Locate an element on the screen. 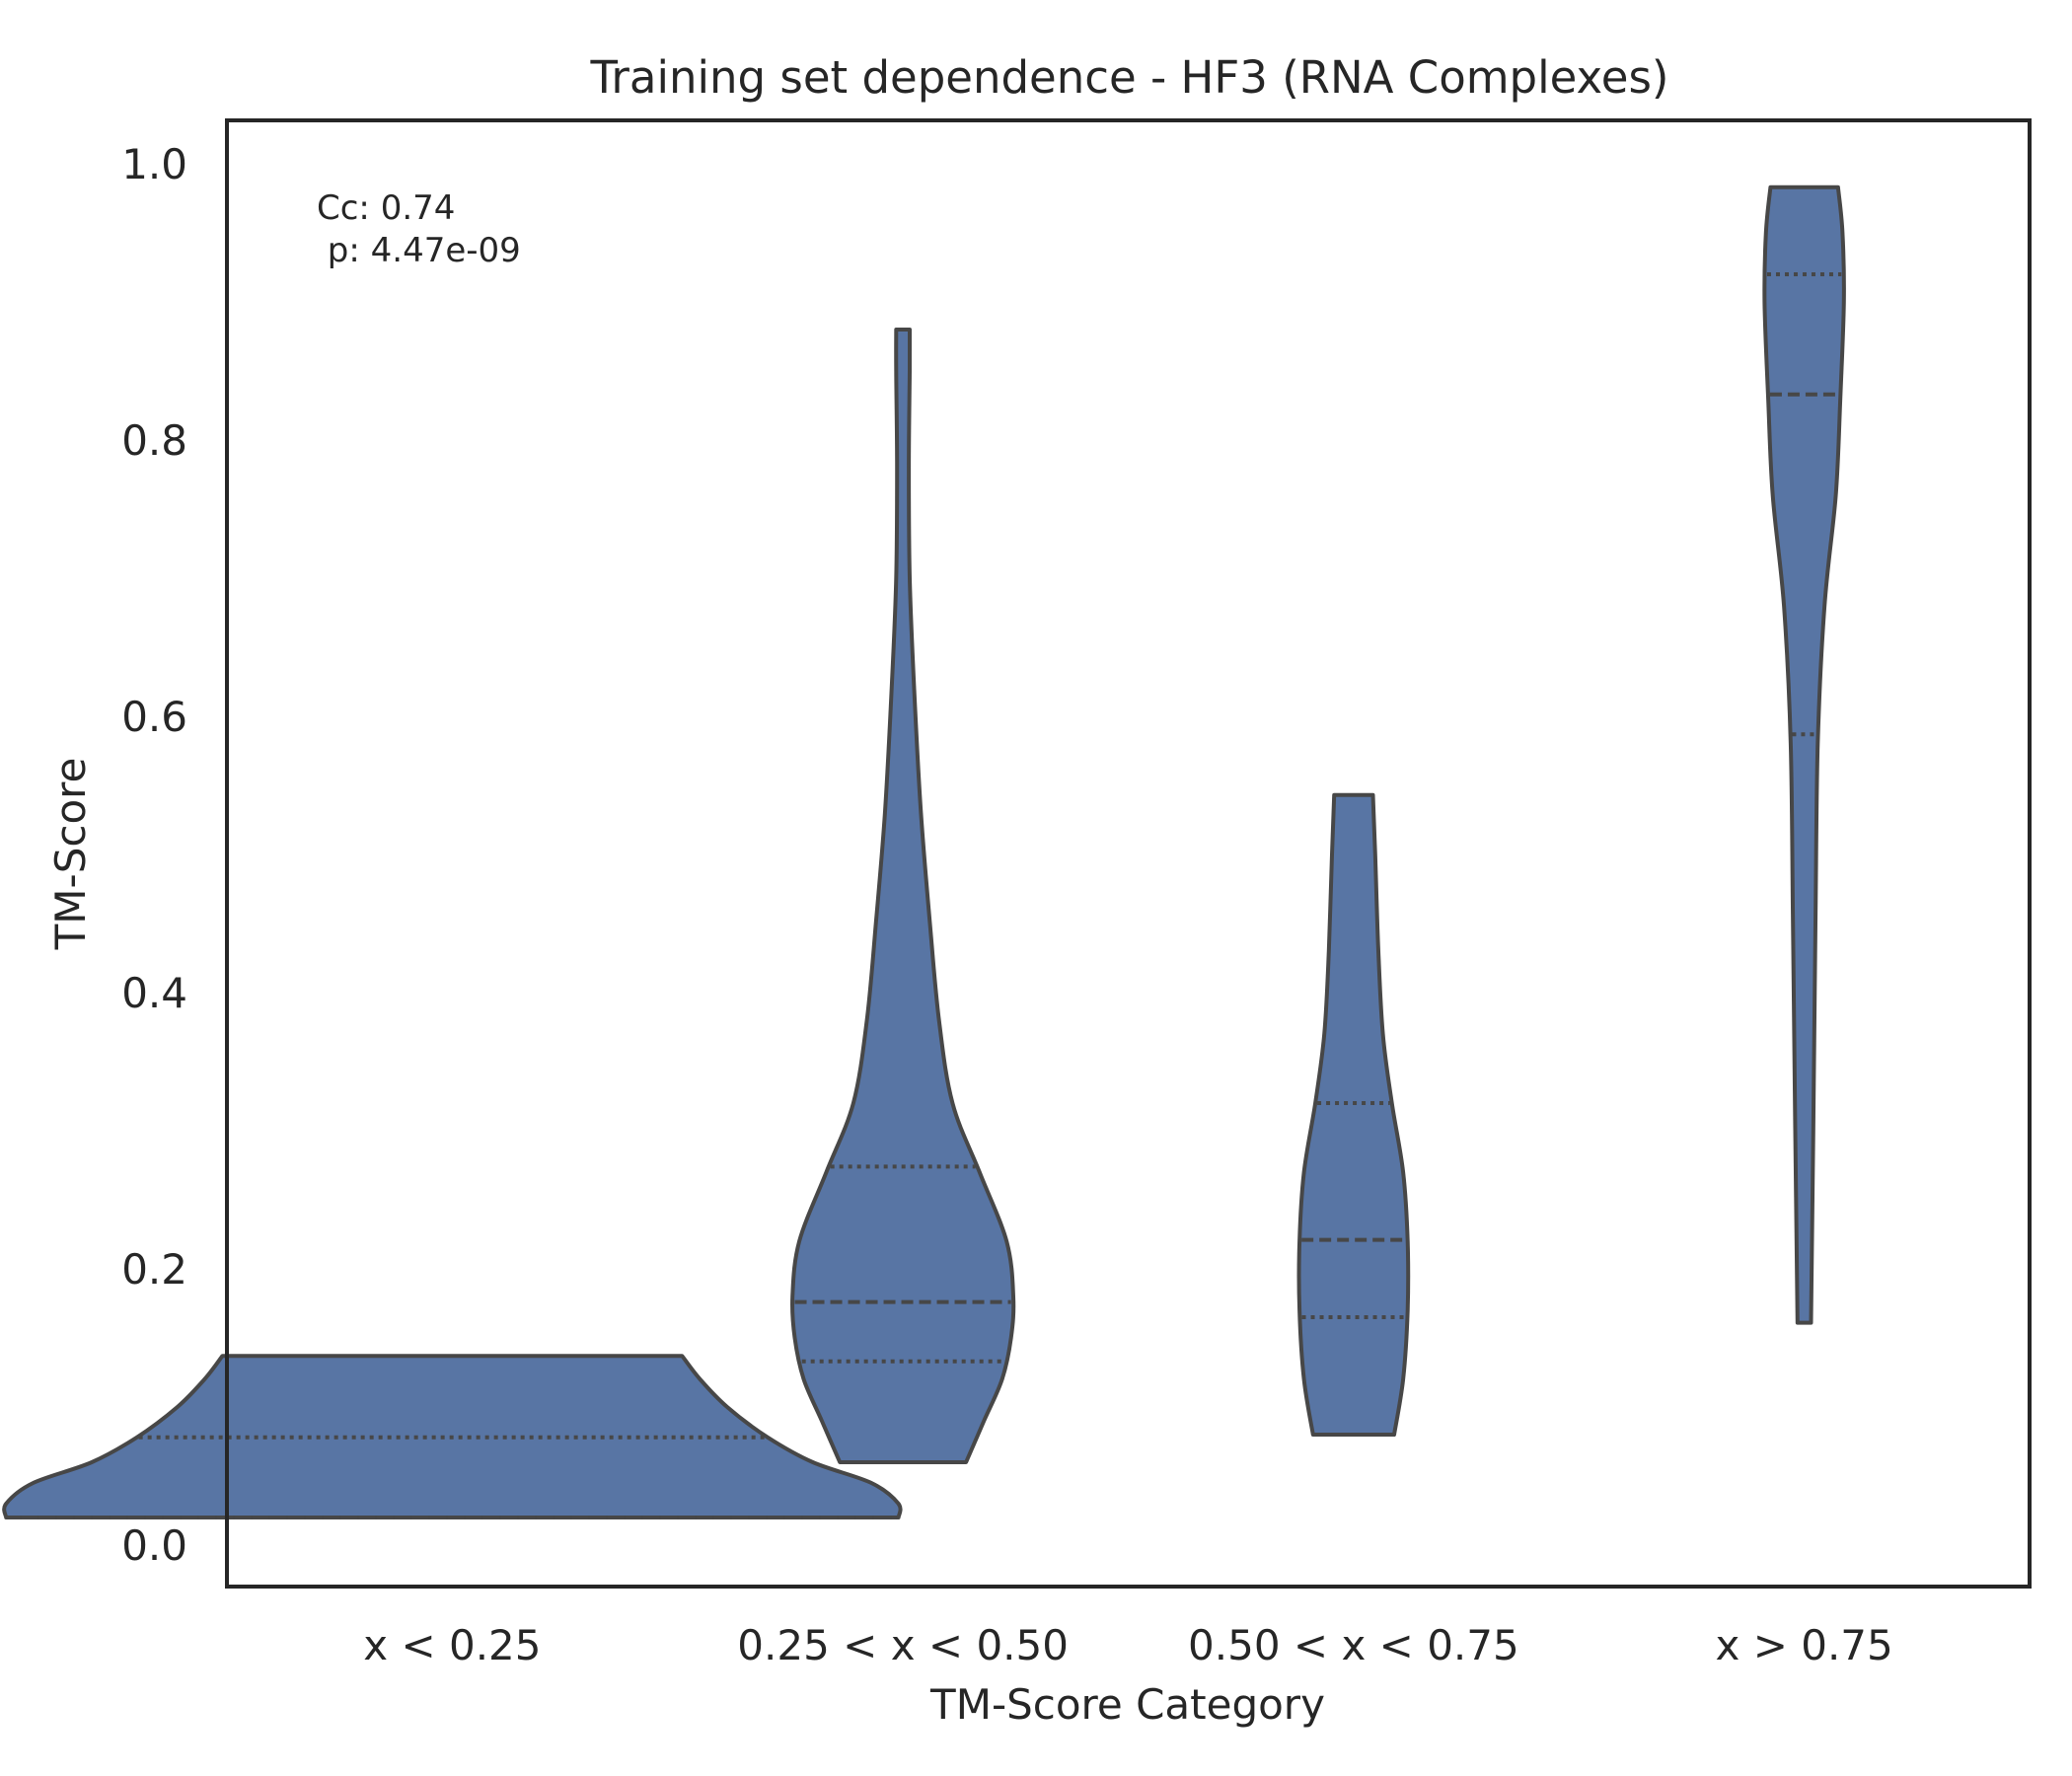  x-tick-label: x > 0.75 is located at coordinates (1803, 1645).